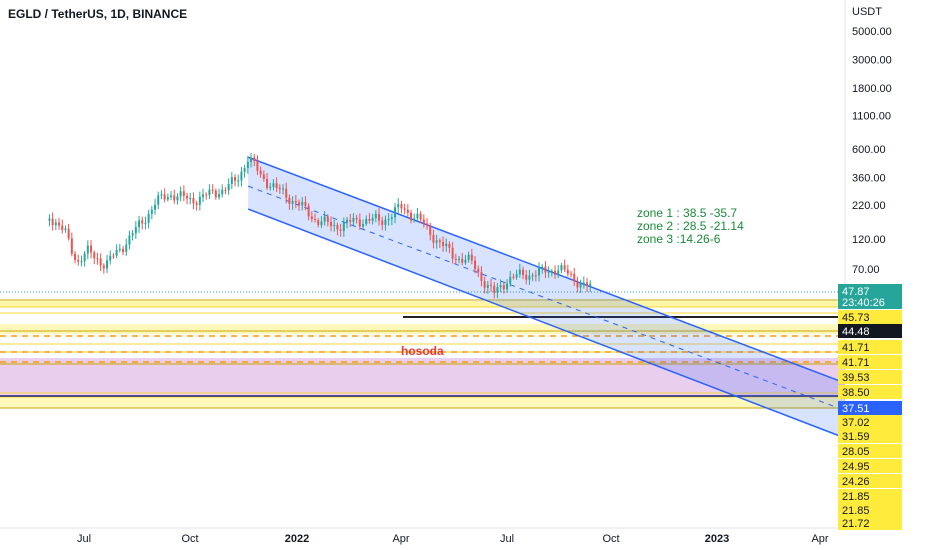 The image size is (932, 550). Describe the element at coordinates (84, 539) in the screenshot. I see `x-tick-label: Jul` at that location.